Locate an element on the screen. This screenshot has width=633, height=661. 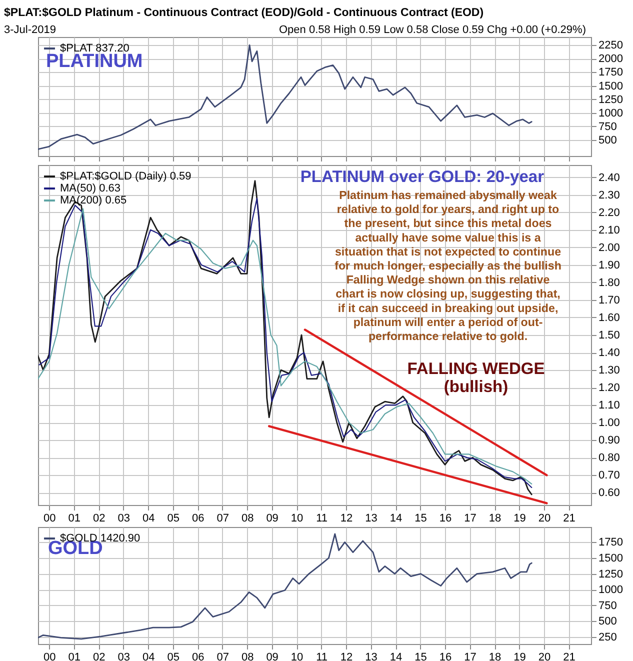
chart-title: PLATINUM over GOLD: 20-year is located at coordinates (422, 177).